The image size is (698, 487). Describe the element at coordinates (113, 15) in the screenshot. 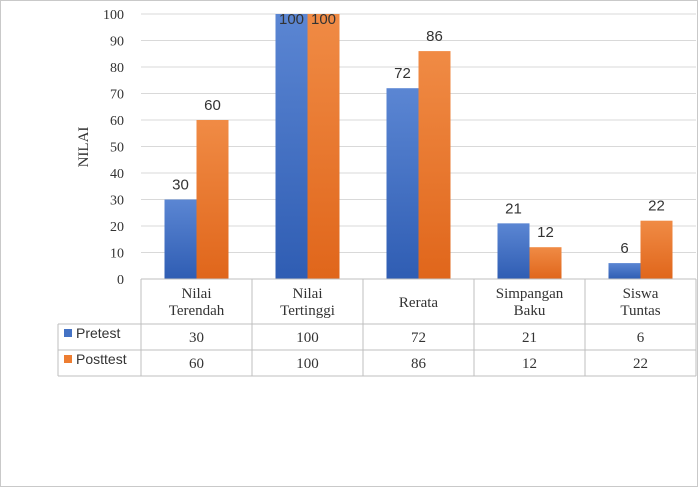

I see `y-tick-label: 100` at that location.